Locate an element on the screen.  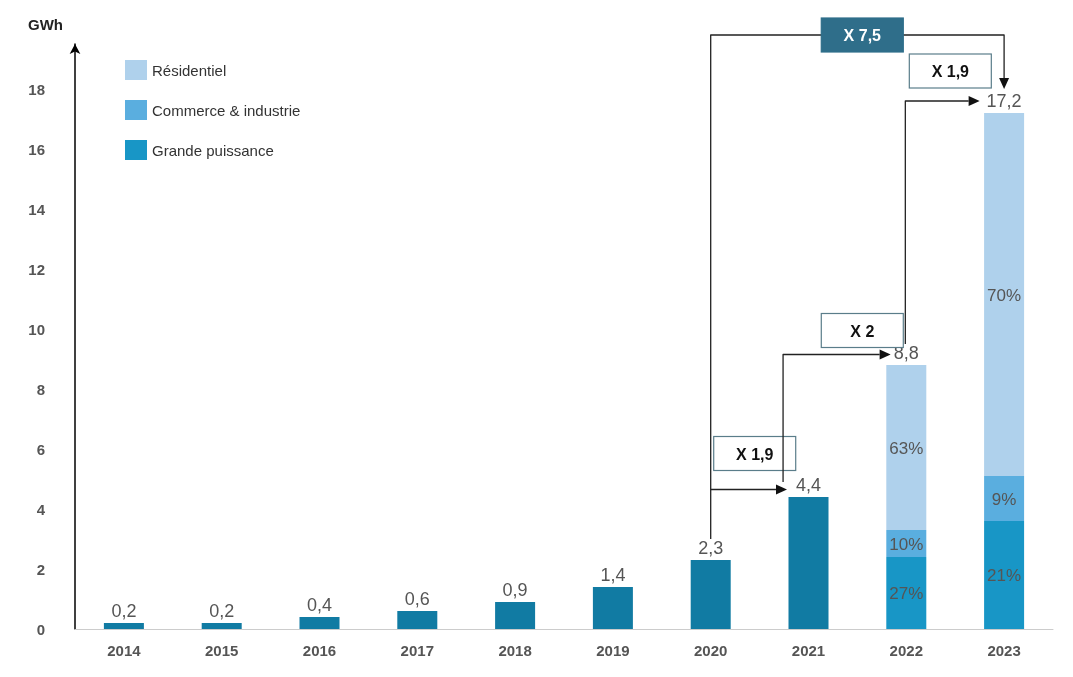
legend-label: Commerce & industrie is located at coordinates (226, 110).